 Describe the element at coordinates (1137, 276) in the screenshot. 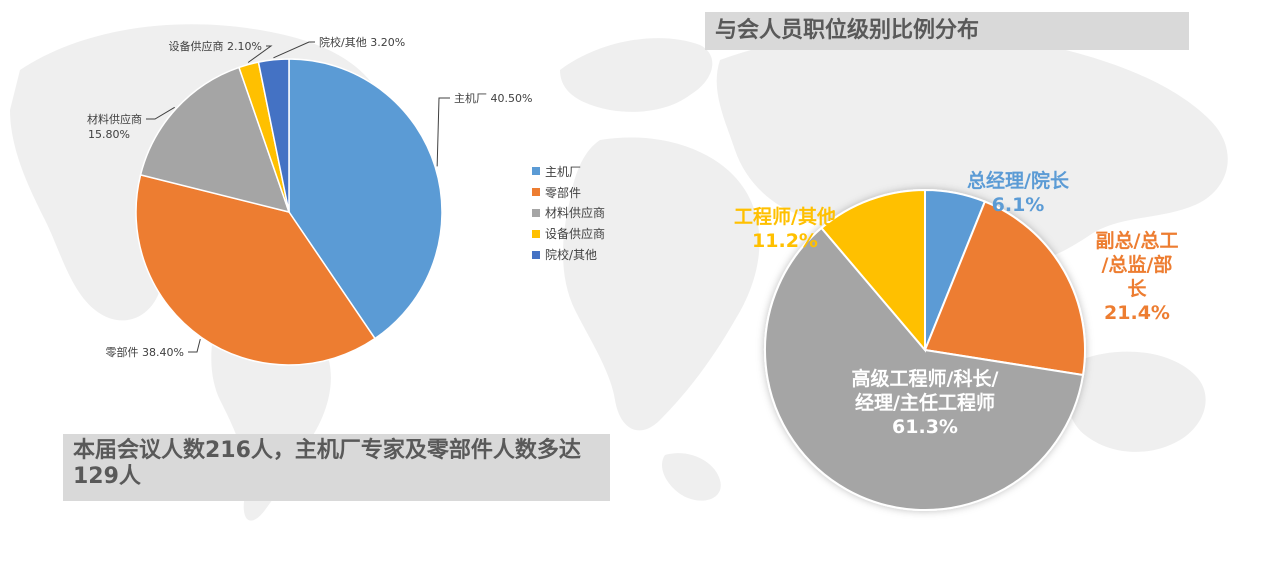

I see `position-label-1: 副总/总工/总监/部长 21.4%` at that location.